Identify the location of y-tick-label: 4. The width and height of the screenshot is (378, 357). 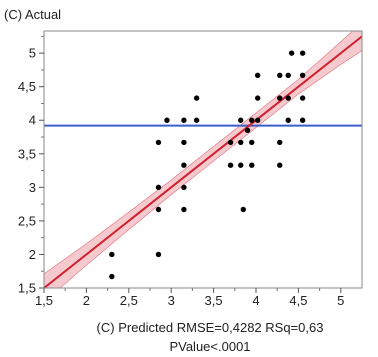
(32, 120).